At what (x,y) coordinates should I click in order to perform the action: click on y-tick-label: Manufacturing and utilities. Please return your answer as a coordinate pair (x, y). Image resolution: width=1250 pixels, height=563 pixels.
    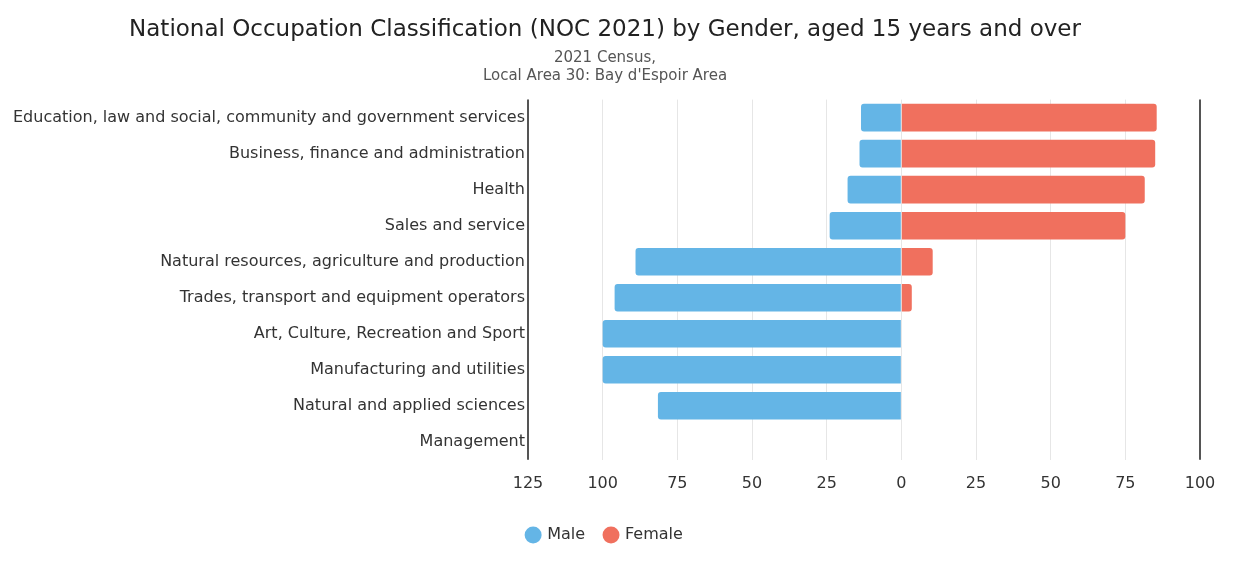
    Looking at the image, I should click on (417, 368).